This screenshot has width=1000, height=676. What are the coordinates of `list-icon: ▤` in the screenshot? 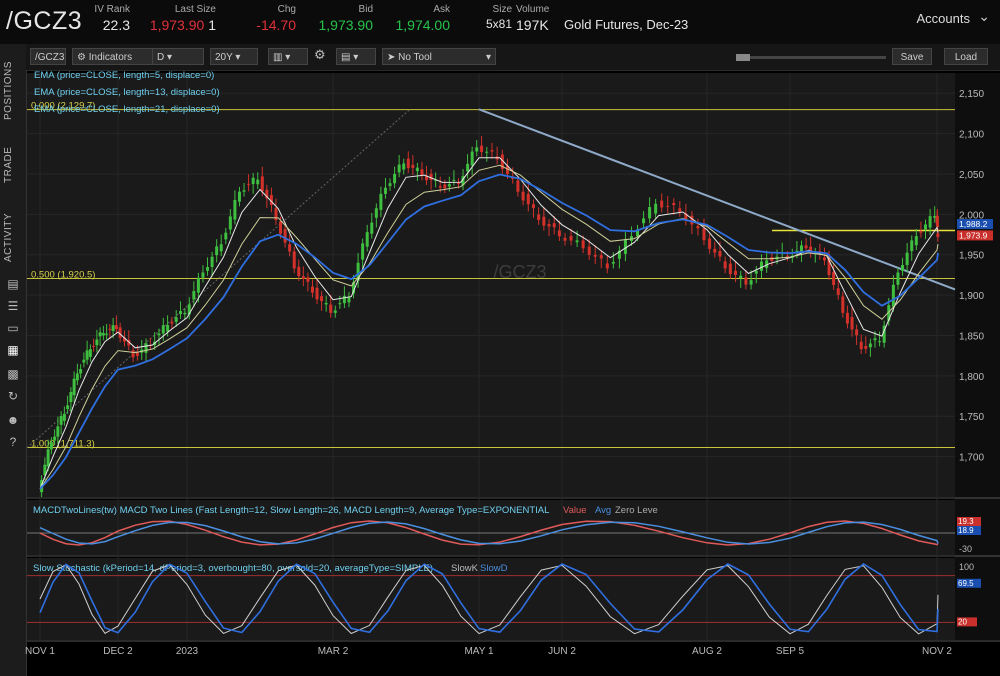 It's located at (13, 284).